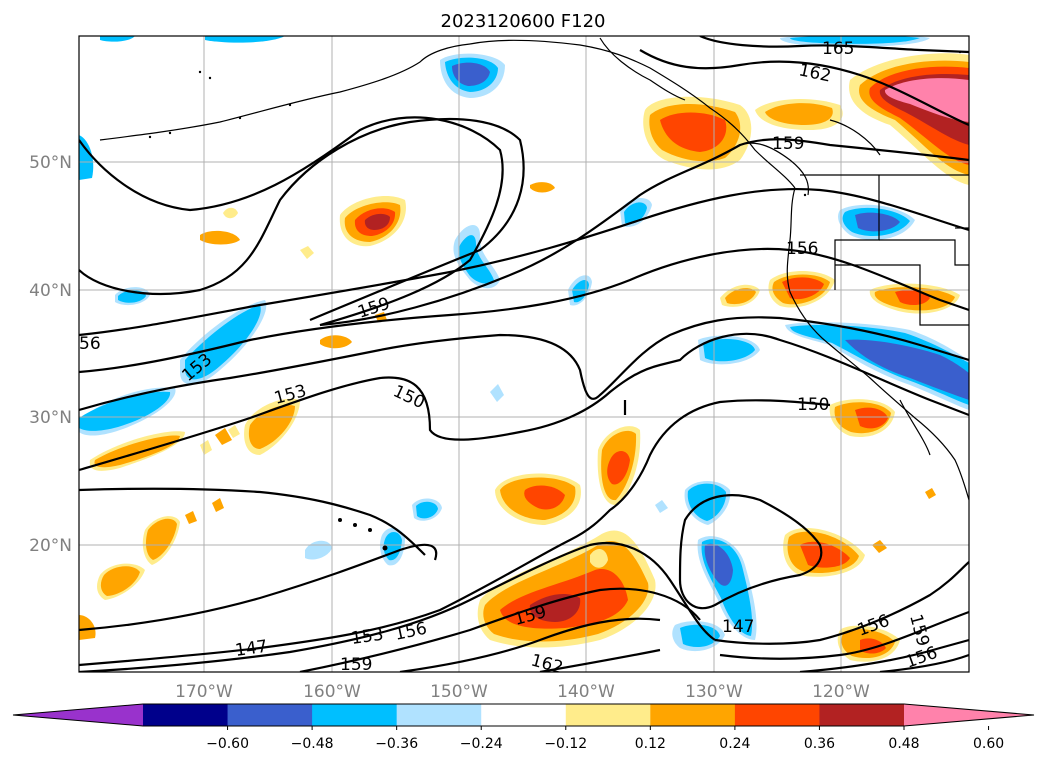  What do you see at coordinates (969, 715) in the screenshot?
I see `colorbar-extend-high` at bounding box center [969, 715].